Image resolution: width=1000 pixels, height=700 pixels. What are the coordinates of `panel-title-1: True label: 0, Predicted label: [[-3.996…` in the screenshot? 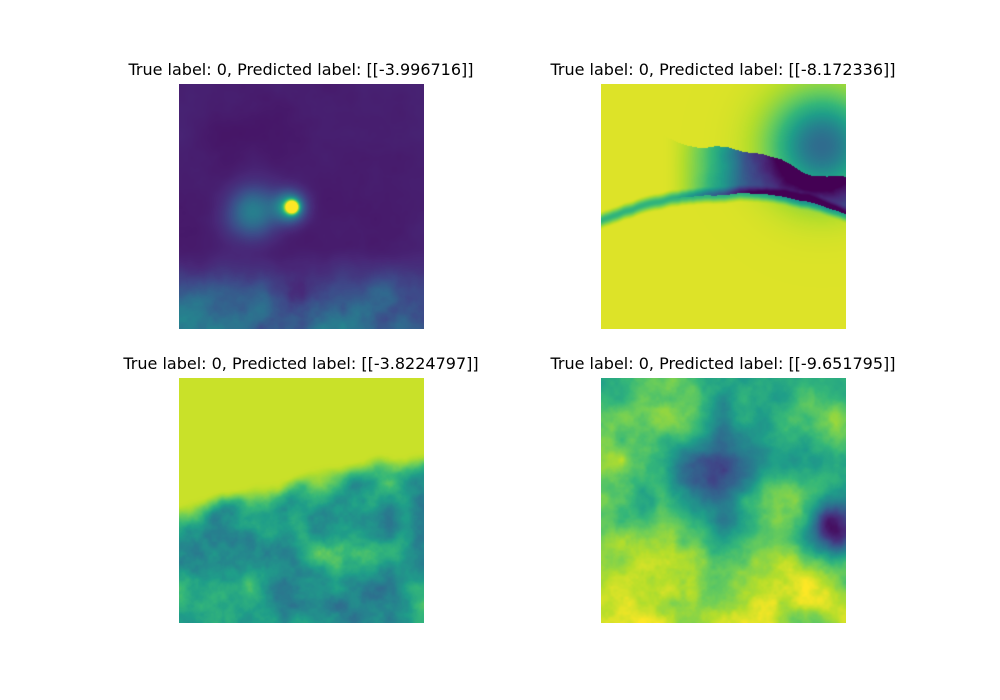 It's located at (301, 69).